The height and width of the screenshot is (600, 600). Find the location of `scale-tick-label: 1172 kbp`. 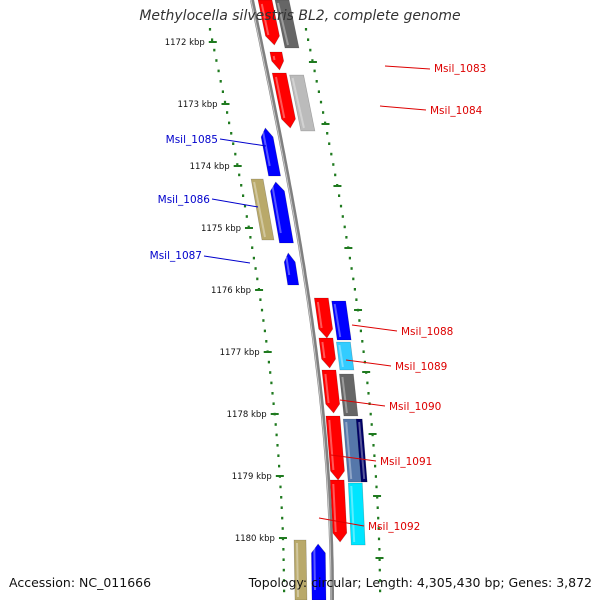

scale-tick-label: 1172 kbp is located at coordinates (185, 43).